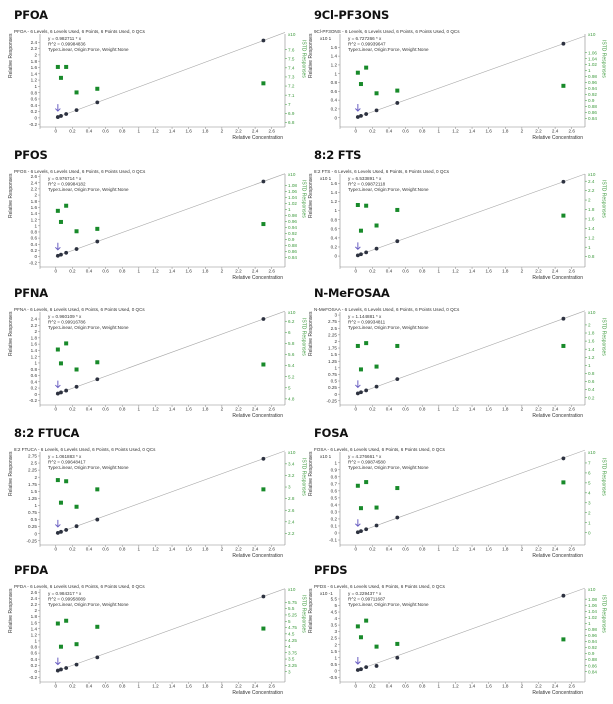  Describe the element at coordinates (292, 627) in the screenshot. I see `y2-tick-label: 4.75` at that location.